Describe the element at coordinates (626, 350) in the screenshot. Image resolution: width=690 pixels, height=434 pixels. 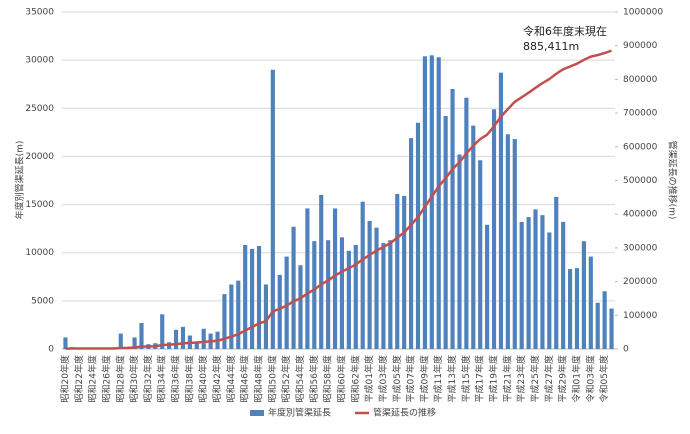
I see `y2-tick-label: 0` at that location.